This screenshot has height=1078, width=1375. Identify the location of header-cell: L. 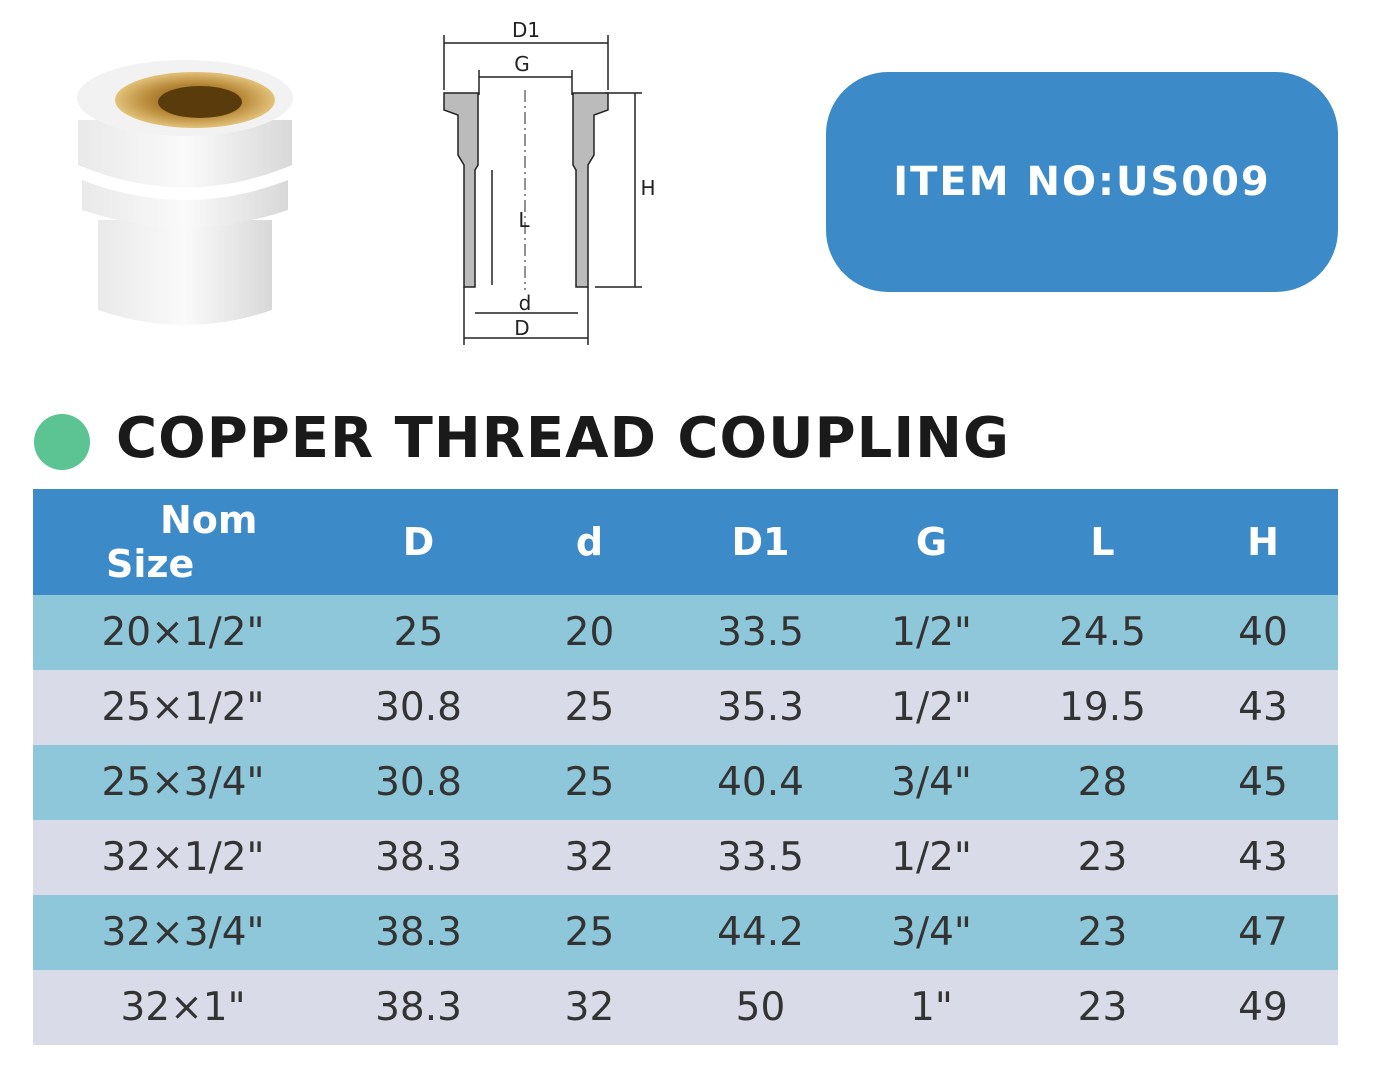
(1102, 542).